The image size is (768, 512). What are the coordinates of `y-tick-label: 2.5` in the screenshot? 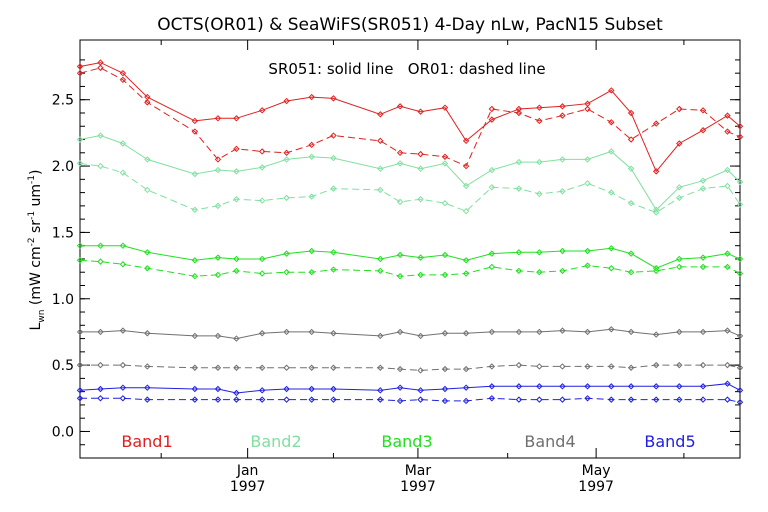 It's located at (63, 101).